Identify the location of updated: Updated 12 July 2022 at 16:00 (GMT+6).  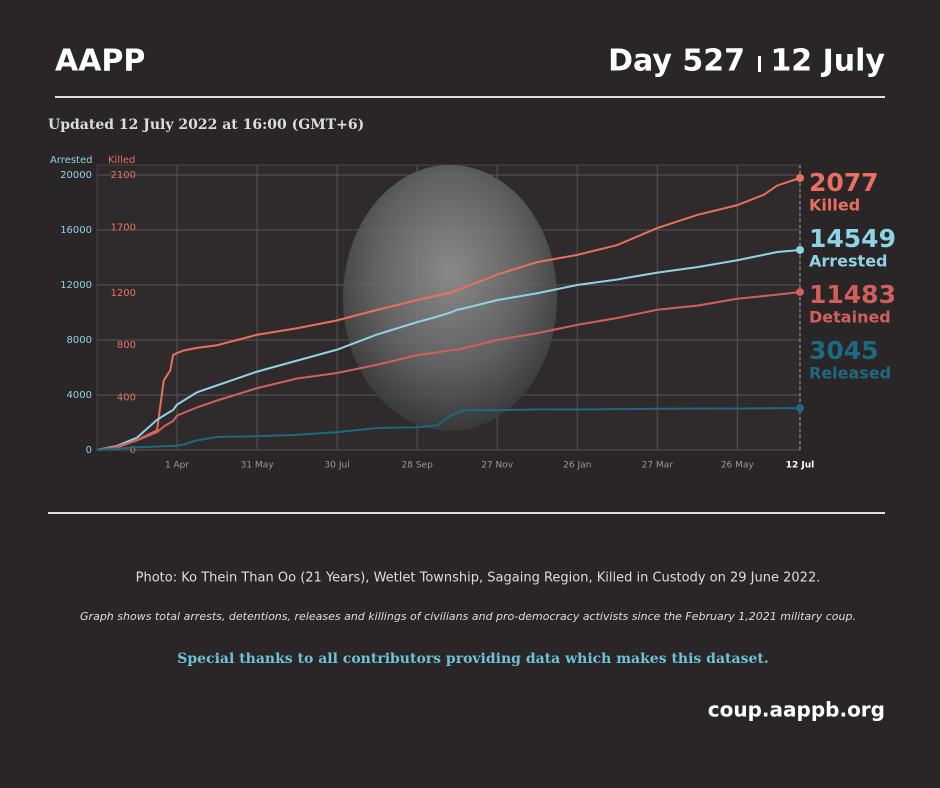
(206, 125).